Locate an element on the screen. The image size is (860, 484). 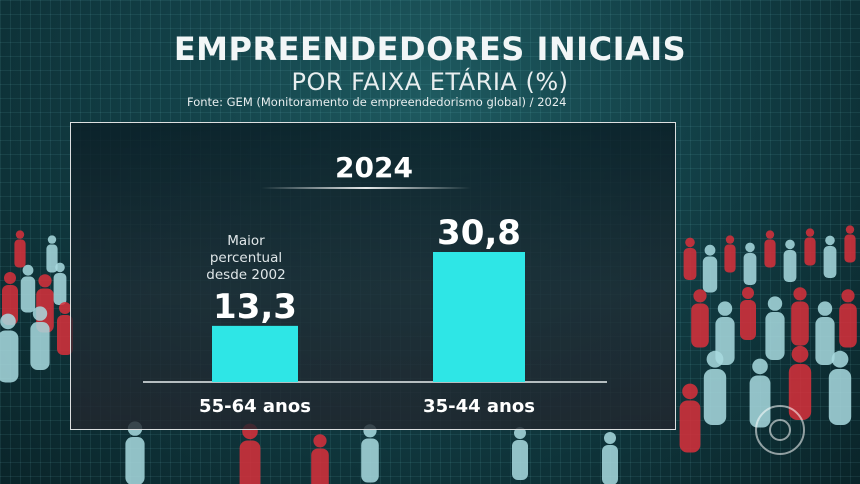
chart-title: 2024 is located at coordinates (374, 167).